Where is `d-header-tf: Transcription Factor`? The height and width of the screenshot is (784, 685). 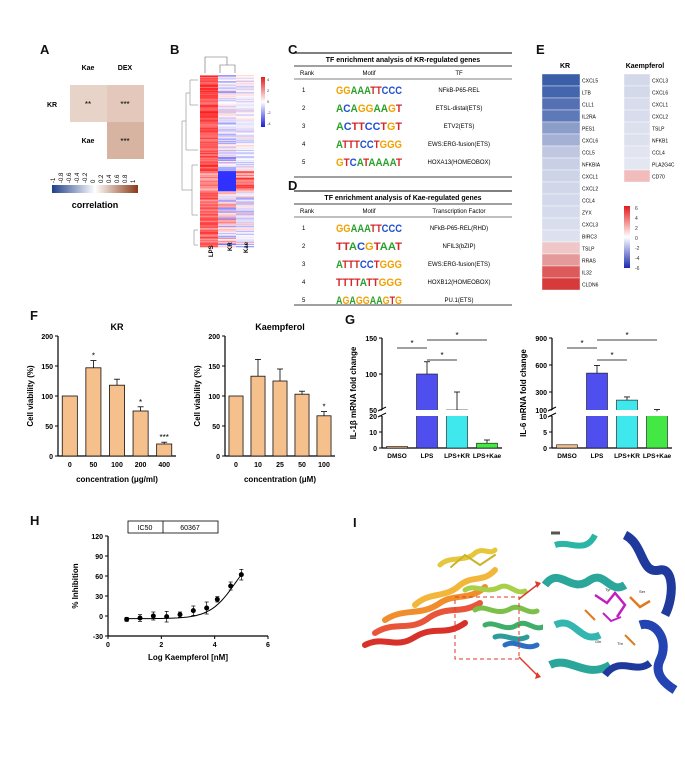 d-header-tf: Transcription Factor is located at coordinates (458, 212).